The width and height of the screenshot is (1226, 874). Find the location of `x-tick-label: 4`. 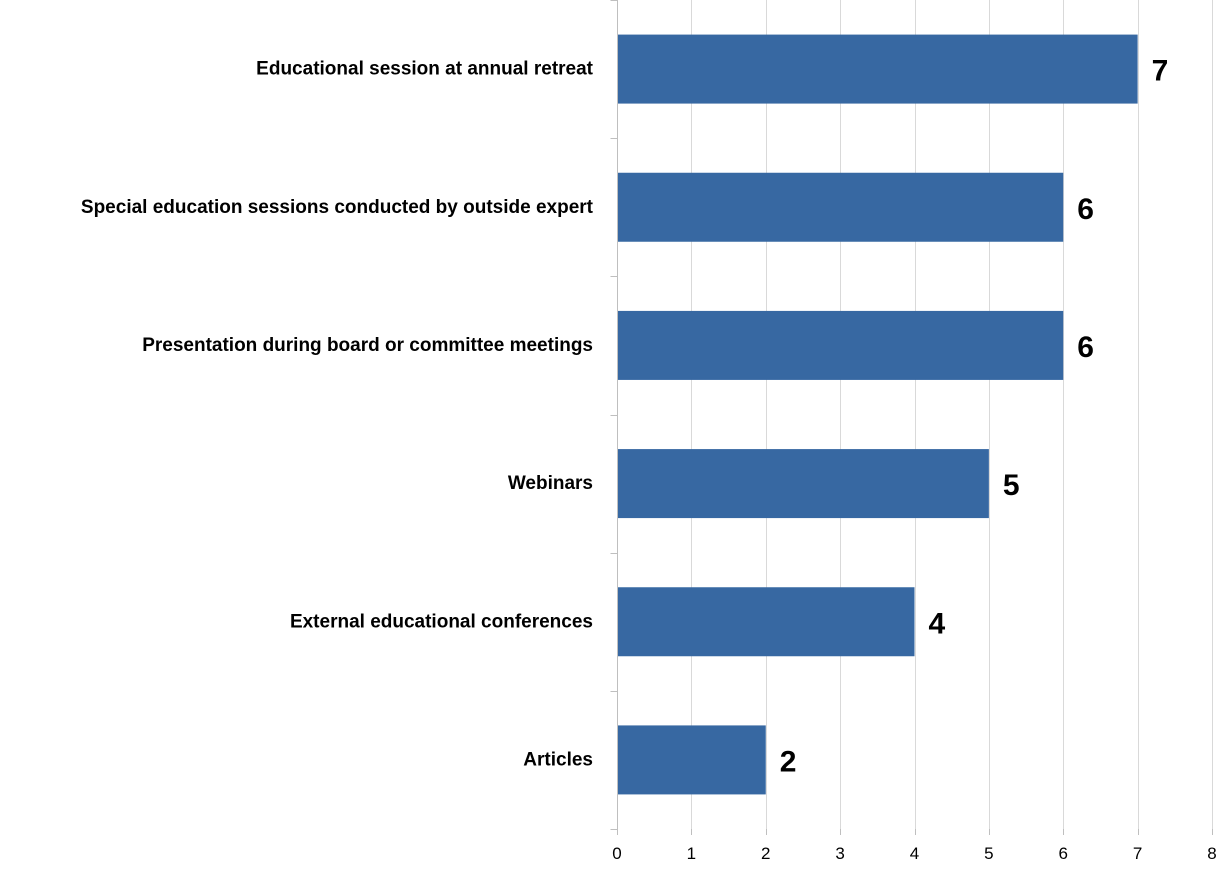

x-tick-label: 4 is located at coordinates (914, 853).